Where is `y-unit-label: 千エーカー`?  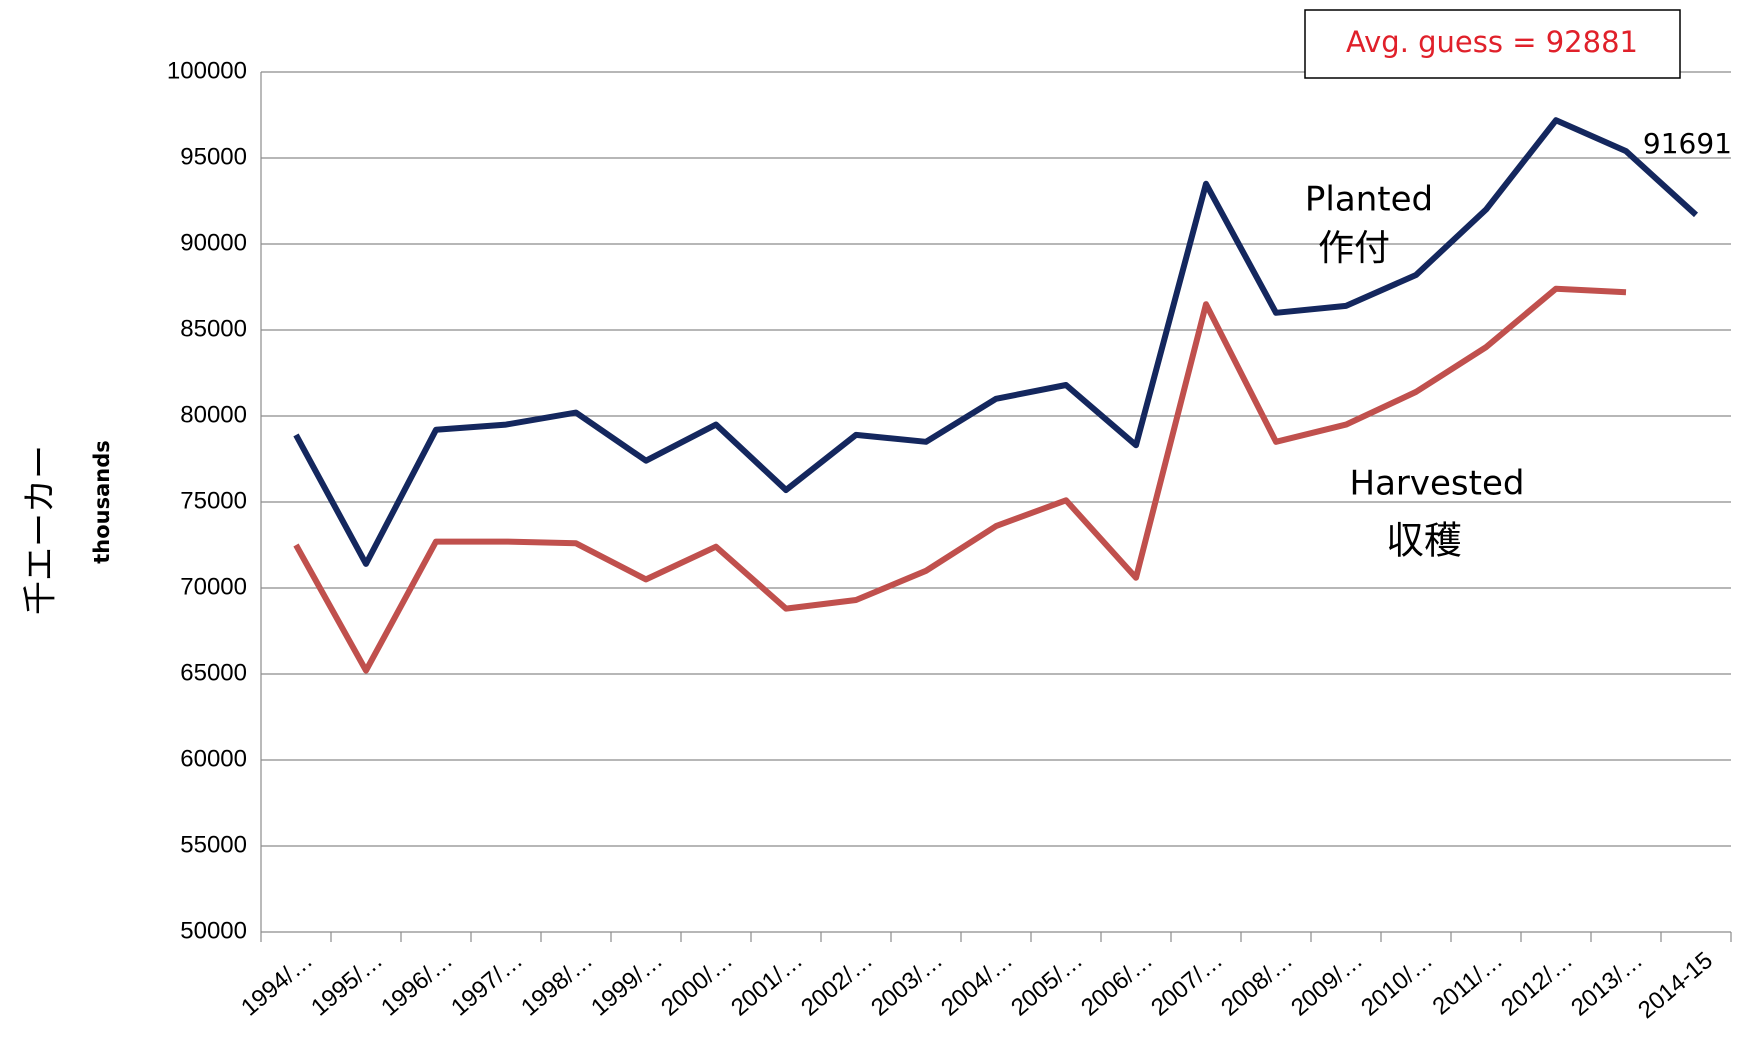 y-unit-label: 千エーカー is located at coordinates (41, 530).